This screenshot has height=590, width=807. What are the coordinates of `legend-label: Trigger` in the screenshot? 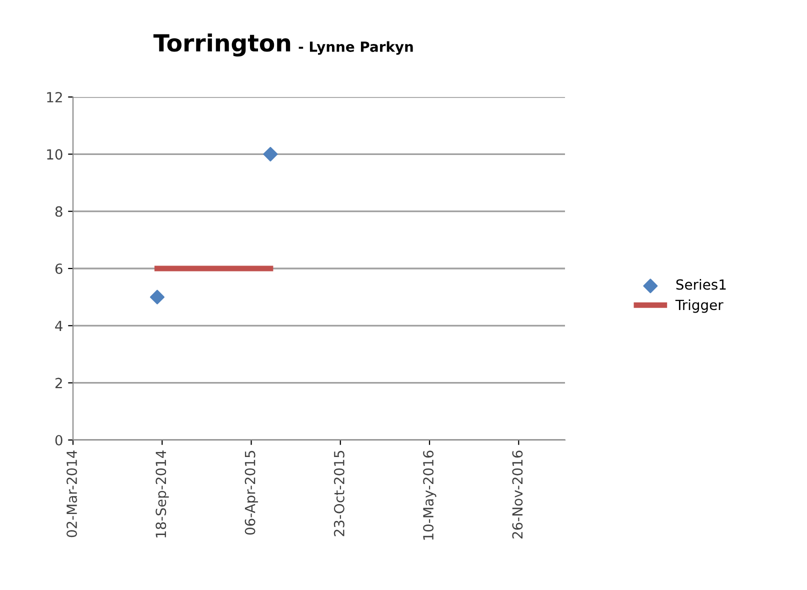 It's located at (699, 306).